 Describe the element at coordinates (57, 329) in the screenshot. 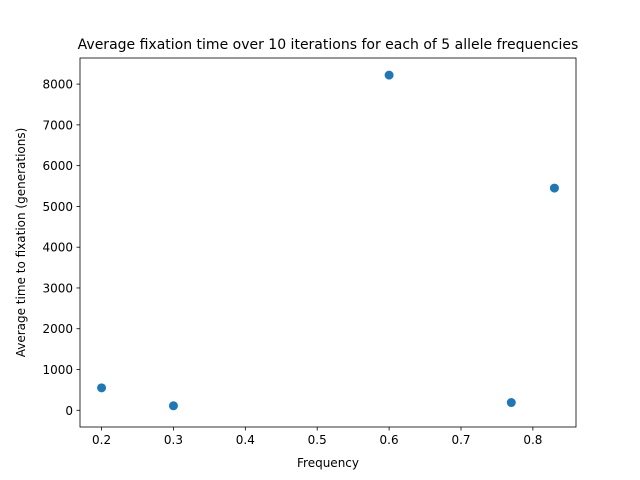

I see `y-tick-label: 2000` at that location.